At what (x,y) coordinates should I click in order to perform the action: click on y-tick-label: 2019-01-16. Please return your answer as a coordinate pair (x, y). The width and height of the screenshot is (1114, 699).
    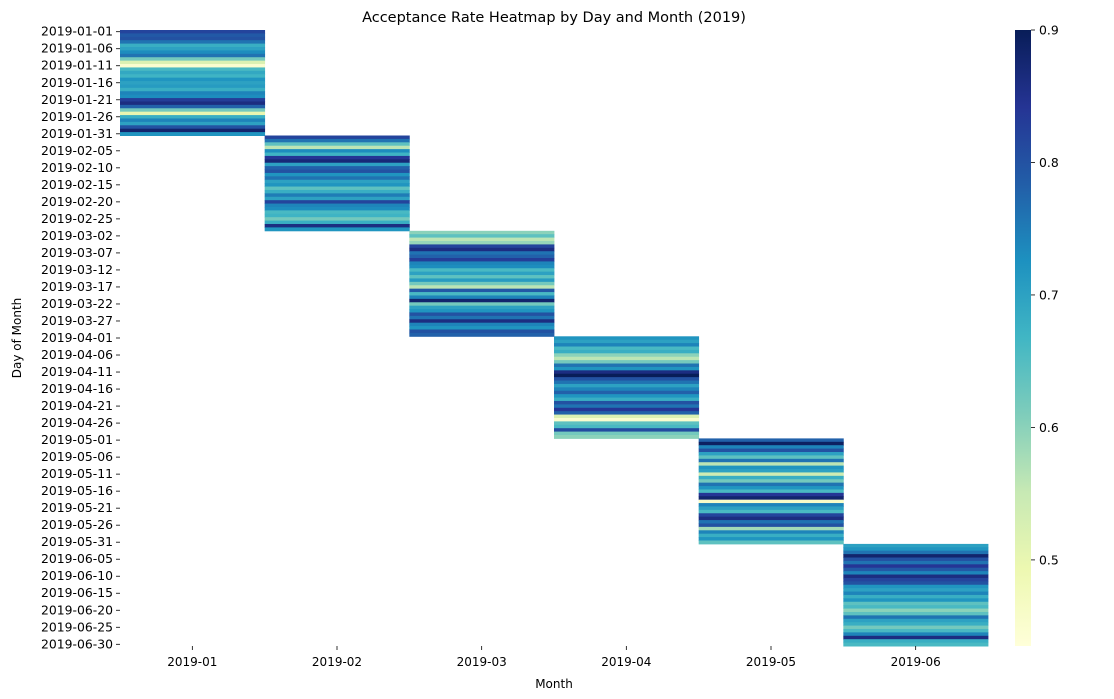
    Looking at the image, I should click on (77, 82).